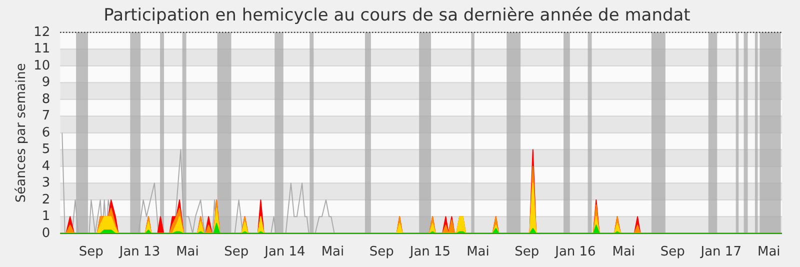 The height and width of the screenshot is (267, 800). I want to click on chart-title: Participation en hemicycle au cours de sa dernière année de mandat, so click(397, 16).